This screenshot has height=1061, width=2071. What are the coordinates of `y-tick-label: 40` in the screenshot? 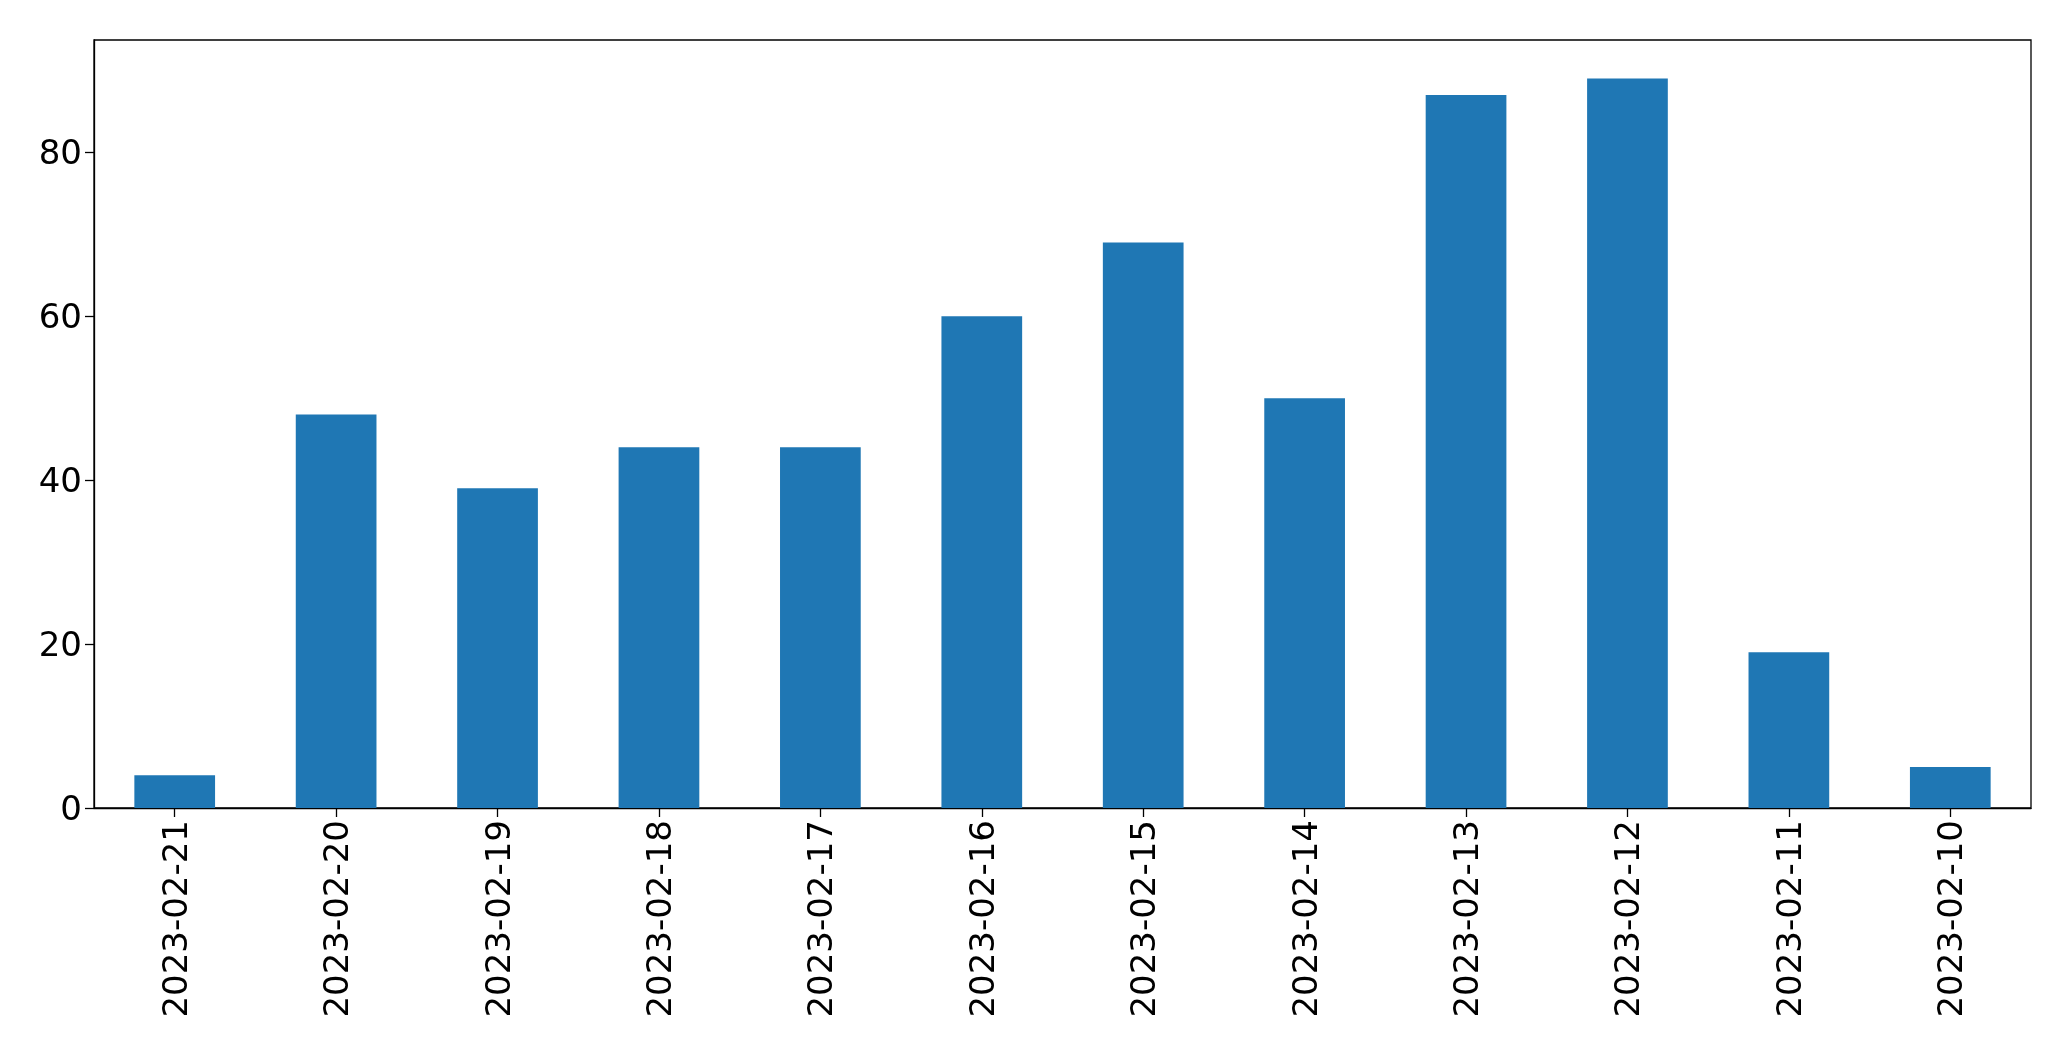 It's located at (60, 480).